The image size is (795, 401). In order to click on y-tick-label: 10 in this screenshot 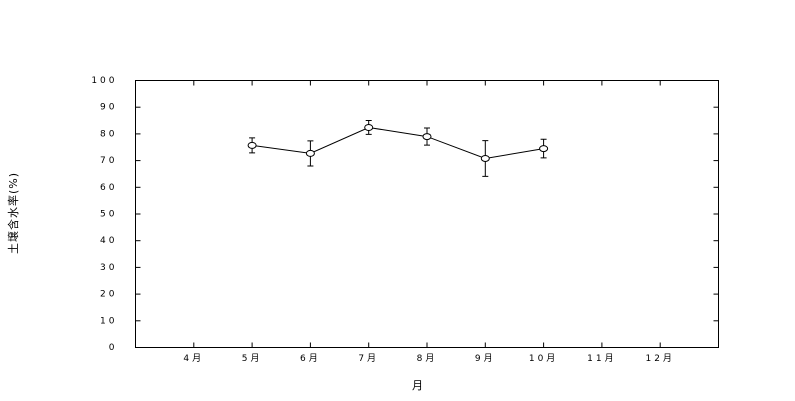, I will do `click(108, 321)`.